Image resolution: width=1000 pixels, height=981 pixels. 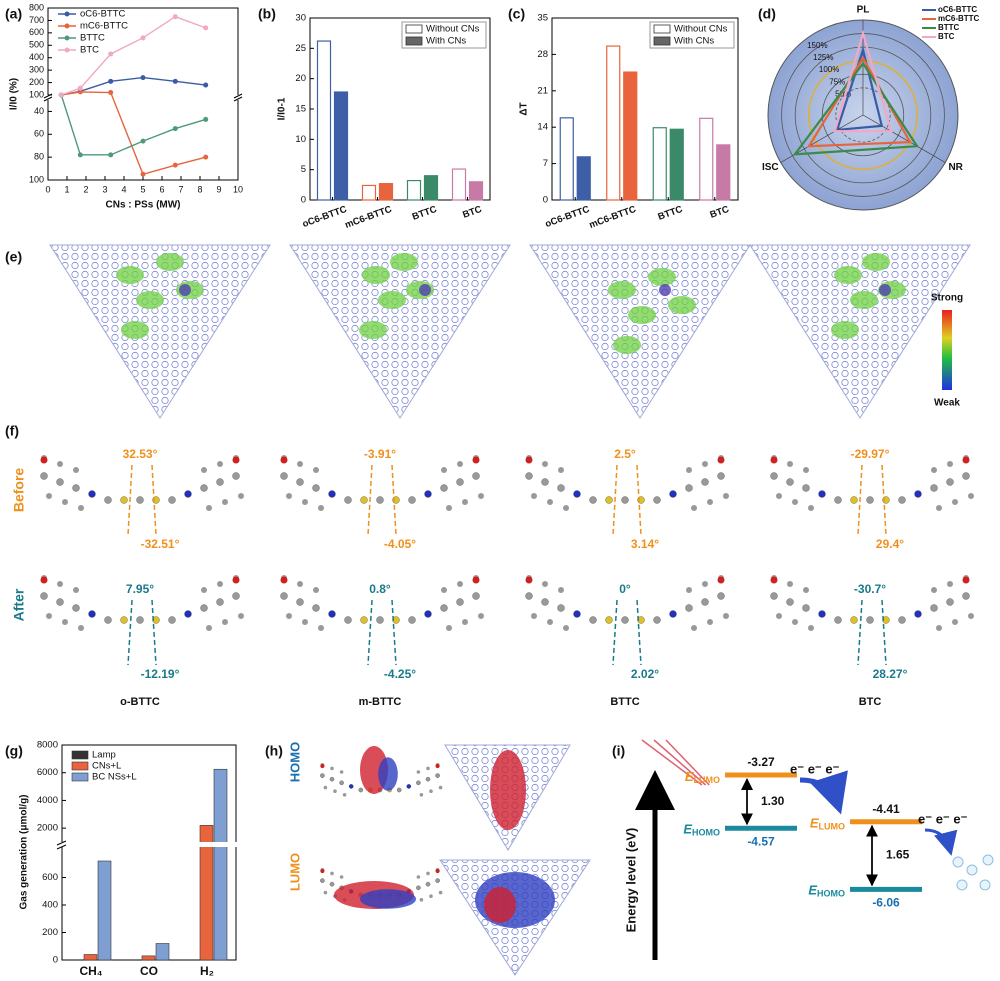 What do you see at coordinates (414, 41) in the screenshot?
I see `legend-swatch` at bounding box center [414, 41].